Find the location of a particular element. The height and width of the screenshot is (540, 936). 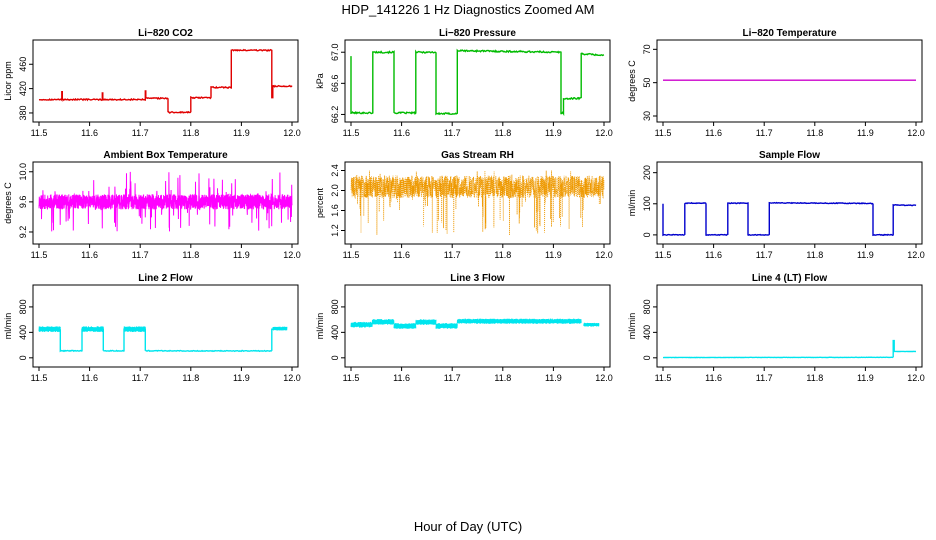

panel-title: Li−820 Temperature is located at coordinates (789, 33).